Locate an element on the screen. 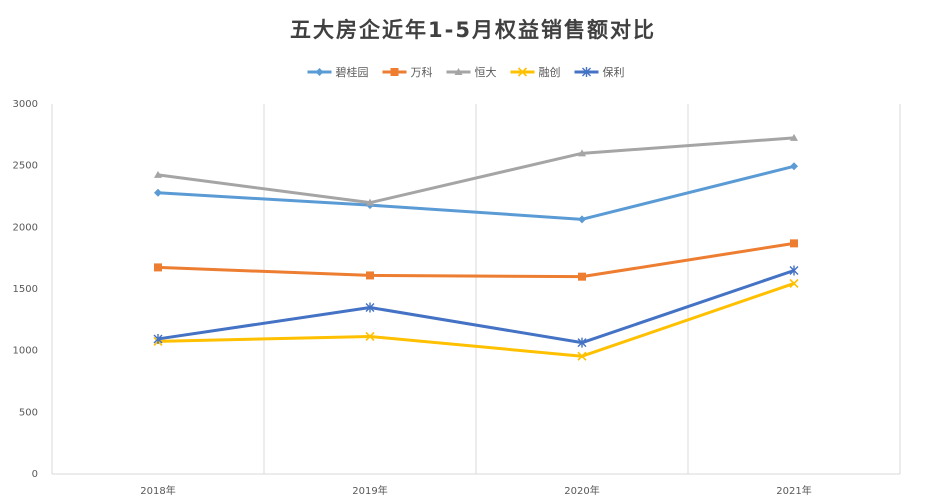  y-tick-label: 2000 is located at coordinates (25, 227).